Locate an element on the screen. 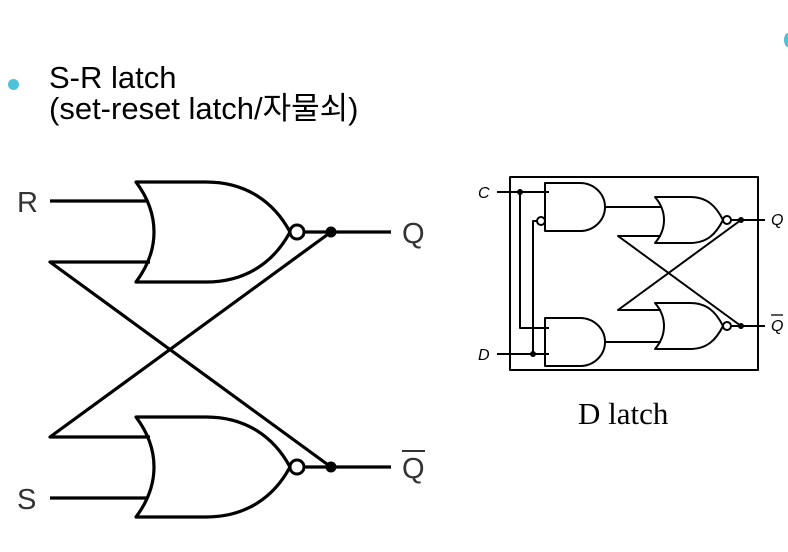 The image size is (788, 552). d-junction-qbar is located at coordinates (741, 326).